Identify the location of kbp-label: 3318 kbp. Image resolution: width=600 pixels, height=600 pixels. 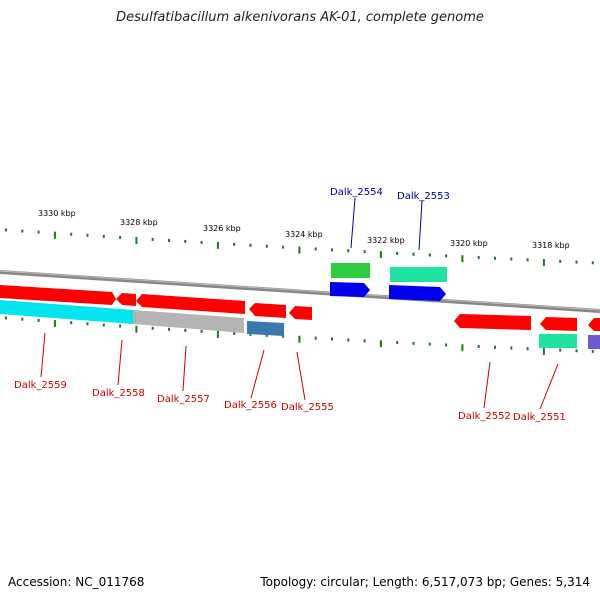
(551, 245).